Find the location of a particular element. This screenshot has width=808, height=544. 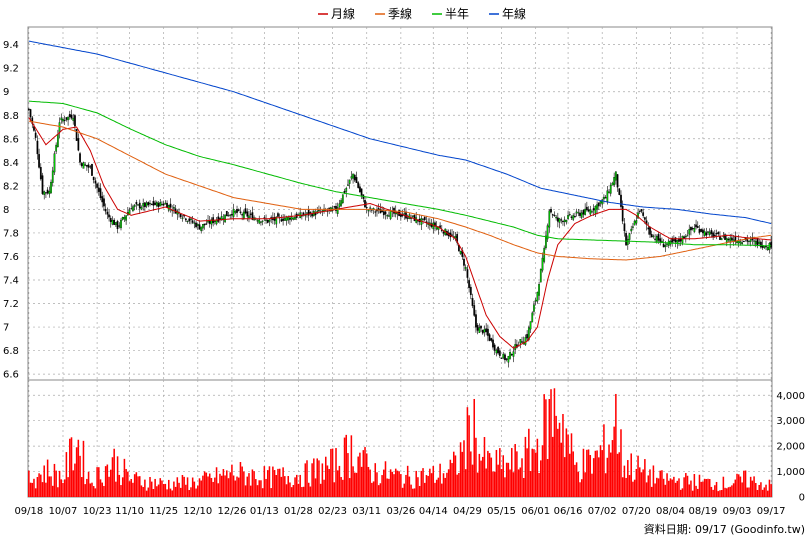

x-tick-label: 02/23 is located at coordinates (332, 511).